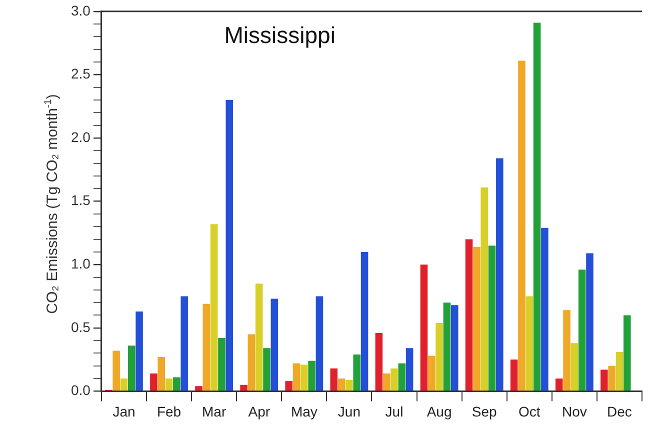 The image size is (648, 428). What do you see at coordinates (349, 411) in the screenshot?
I see `x-tick-label: Jun` at bounding box center [349, 411].